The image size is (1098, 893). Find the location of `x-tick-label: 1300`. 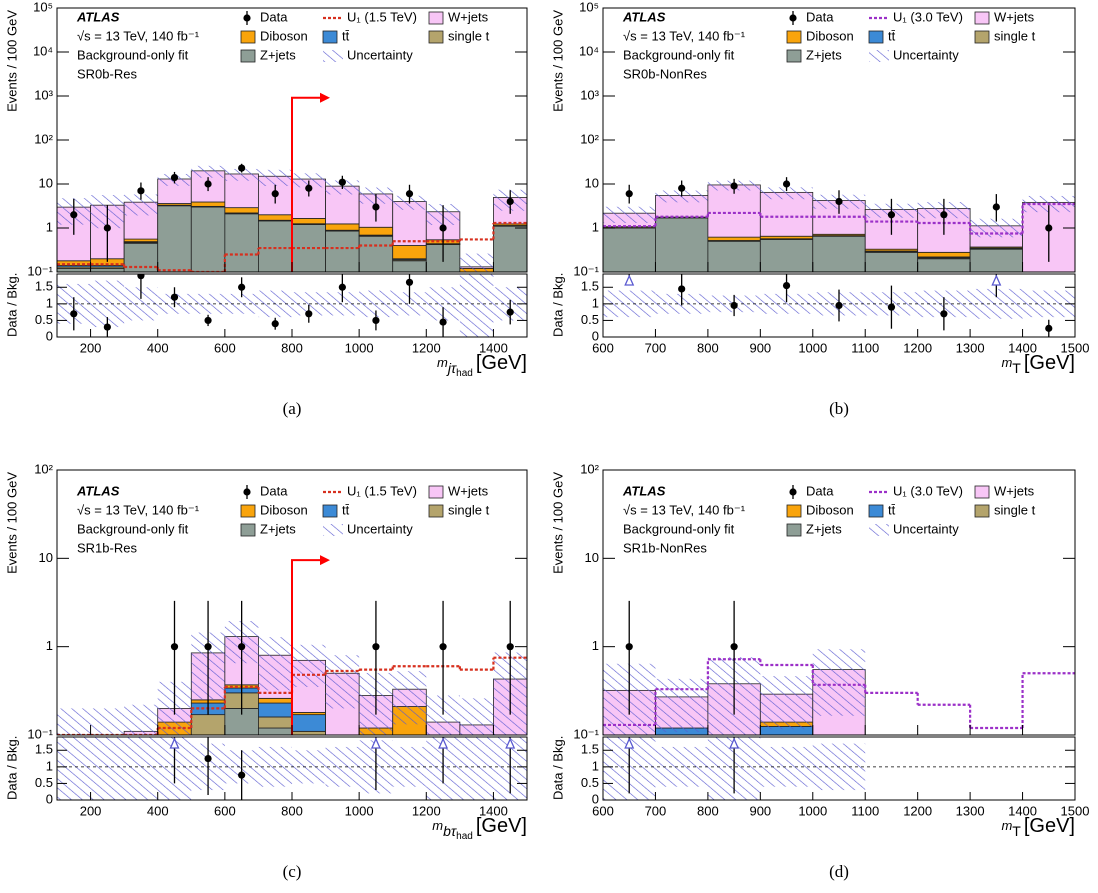

x-tick-label: 1300 is located at coordinates (970, 347).